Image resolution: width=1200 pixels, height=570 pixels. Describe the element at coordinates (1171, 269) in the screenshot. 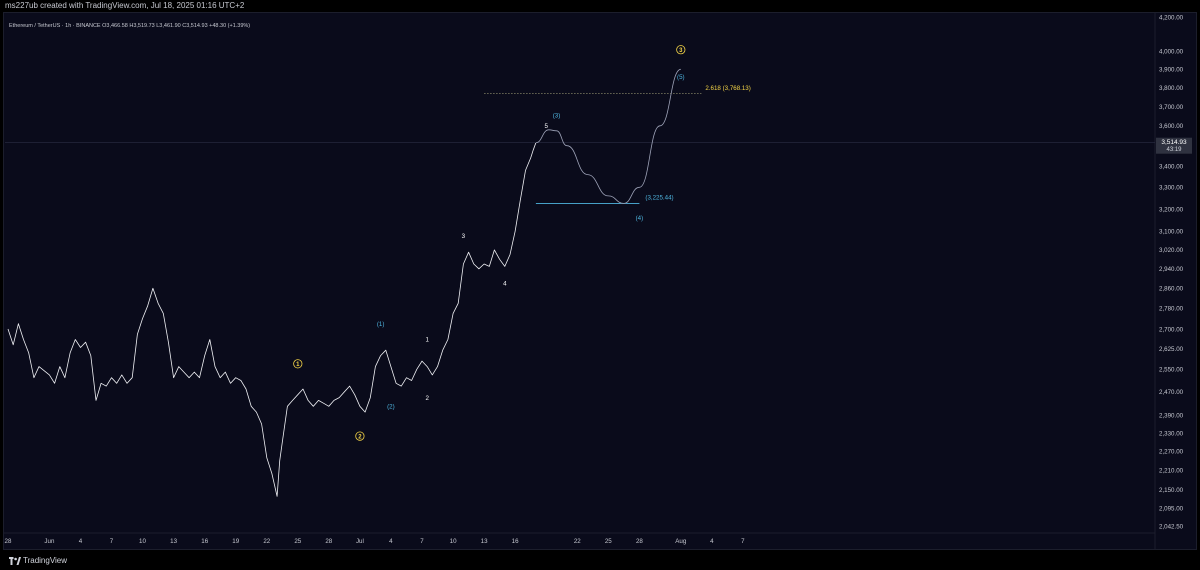

I see `price-tick-label: 2,940.00` at that location.